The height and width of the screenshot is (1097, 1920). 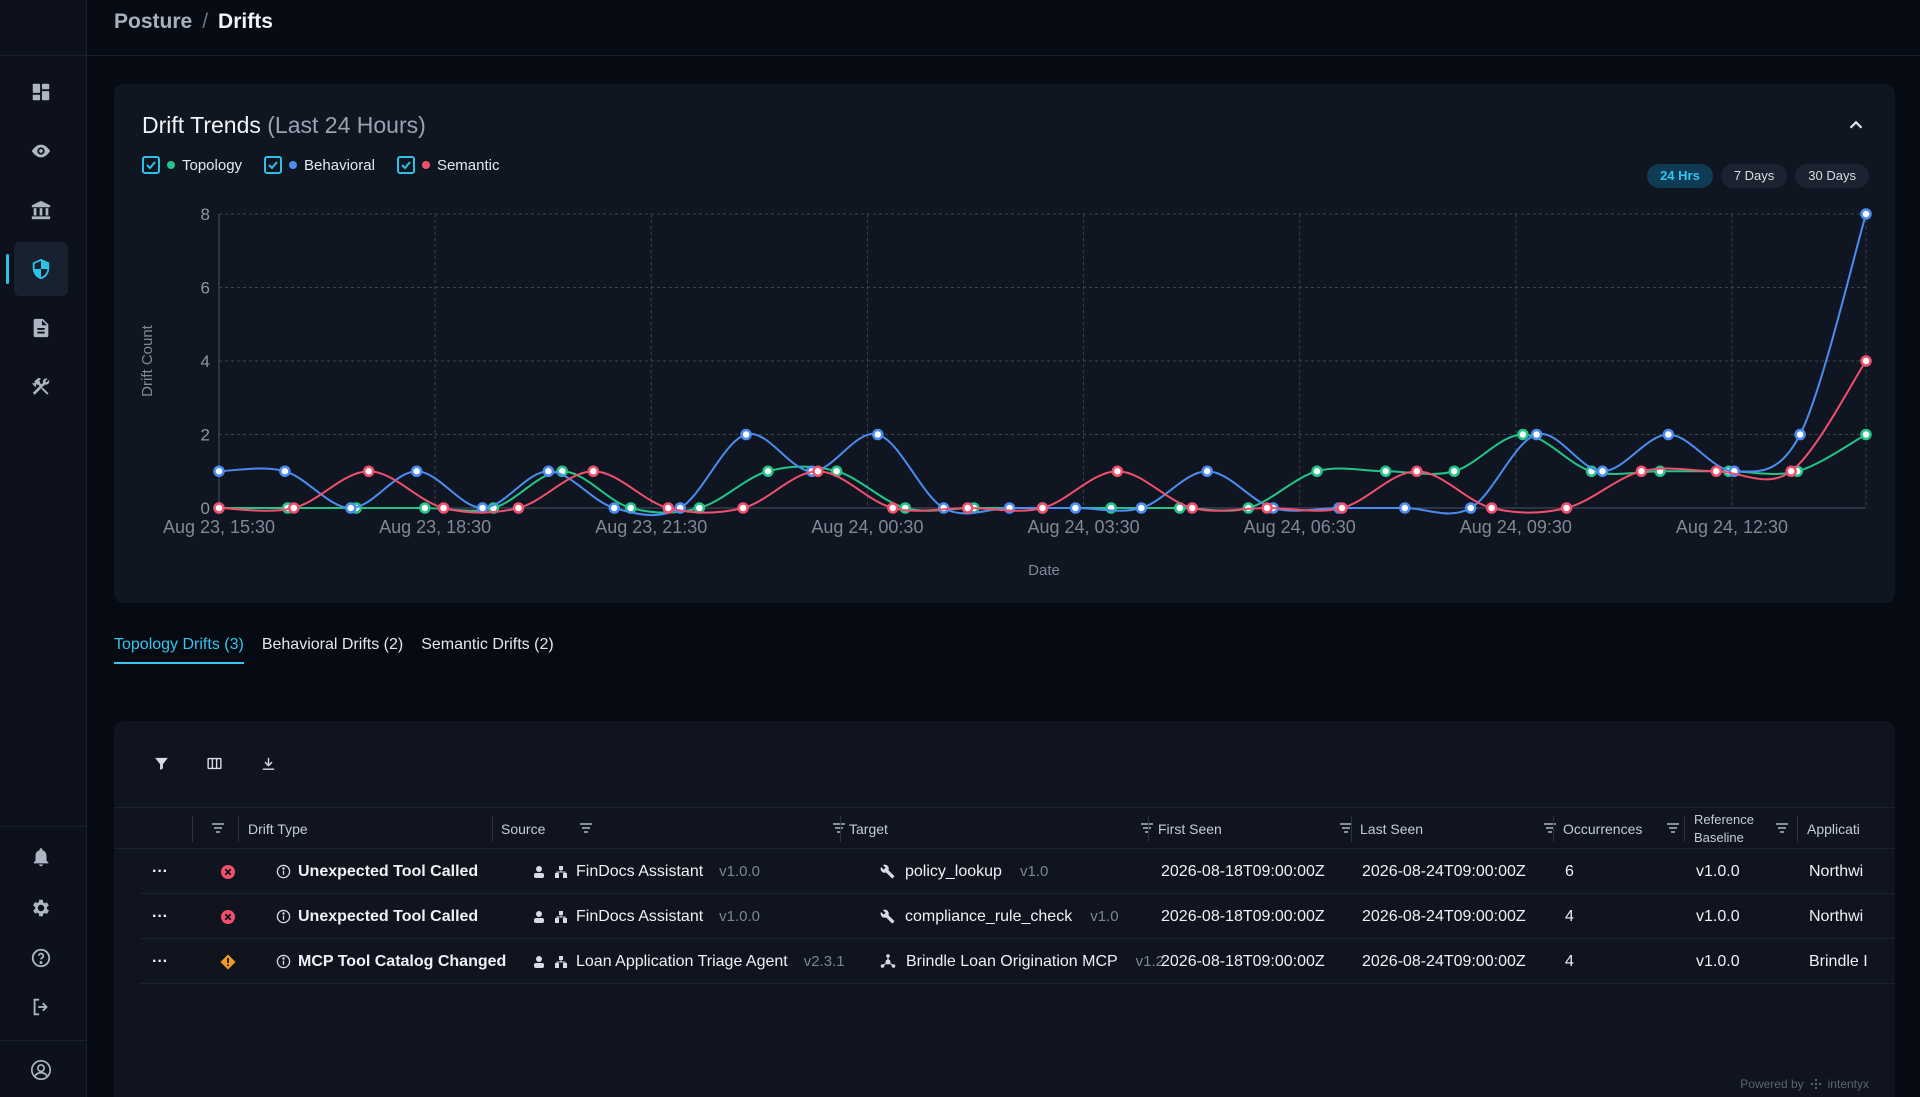 What do you see at coordinates (1460, 829) in the screenshot?
I see `last-seen-col-header: Last Seen` at bounding box center [1460, 829].